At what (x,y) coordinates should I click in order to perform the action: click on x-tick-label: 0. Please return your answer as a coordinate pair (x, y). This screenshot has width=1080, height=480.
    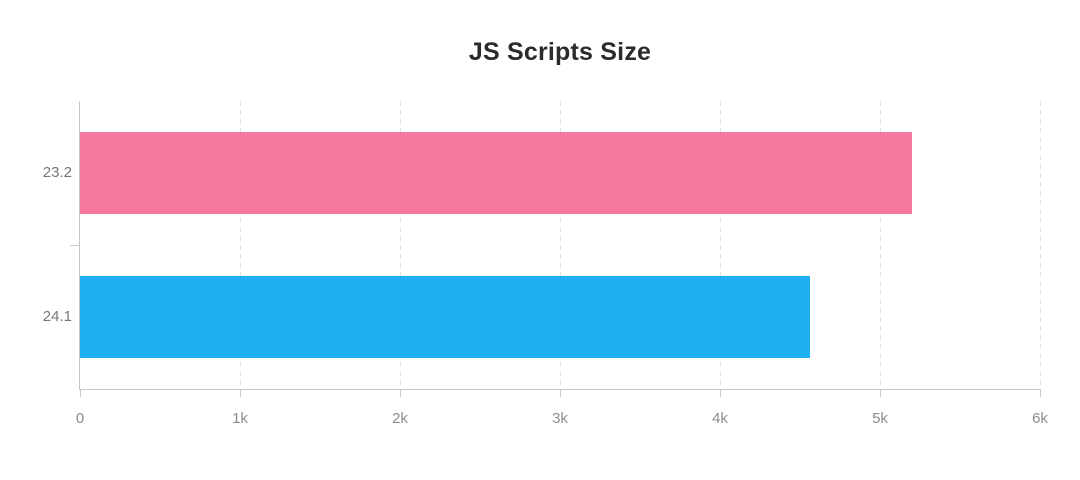
    Looking at the image, I should click on (80, 418).